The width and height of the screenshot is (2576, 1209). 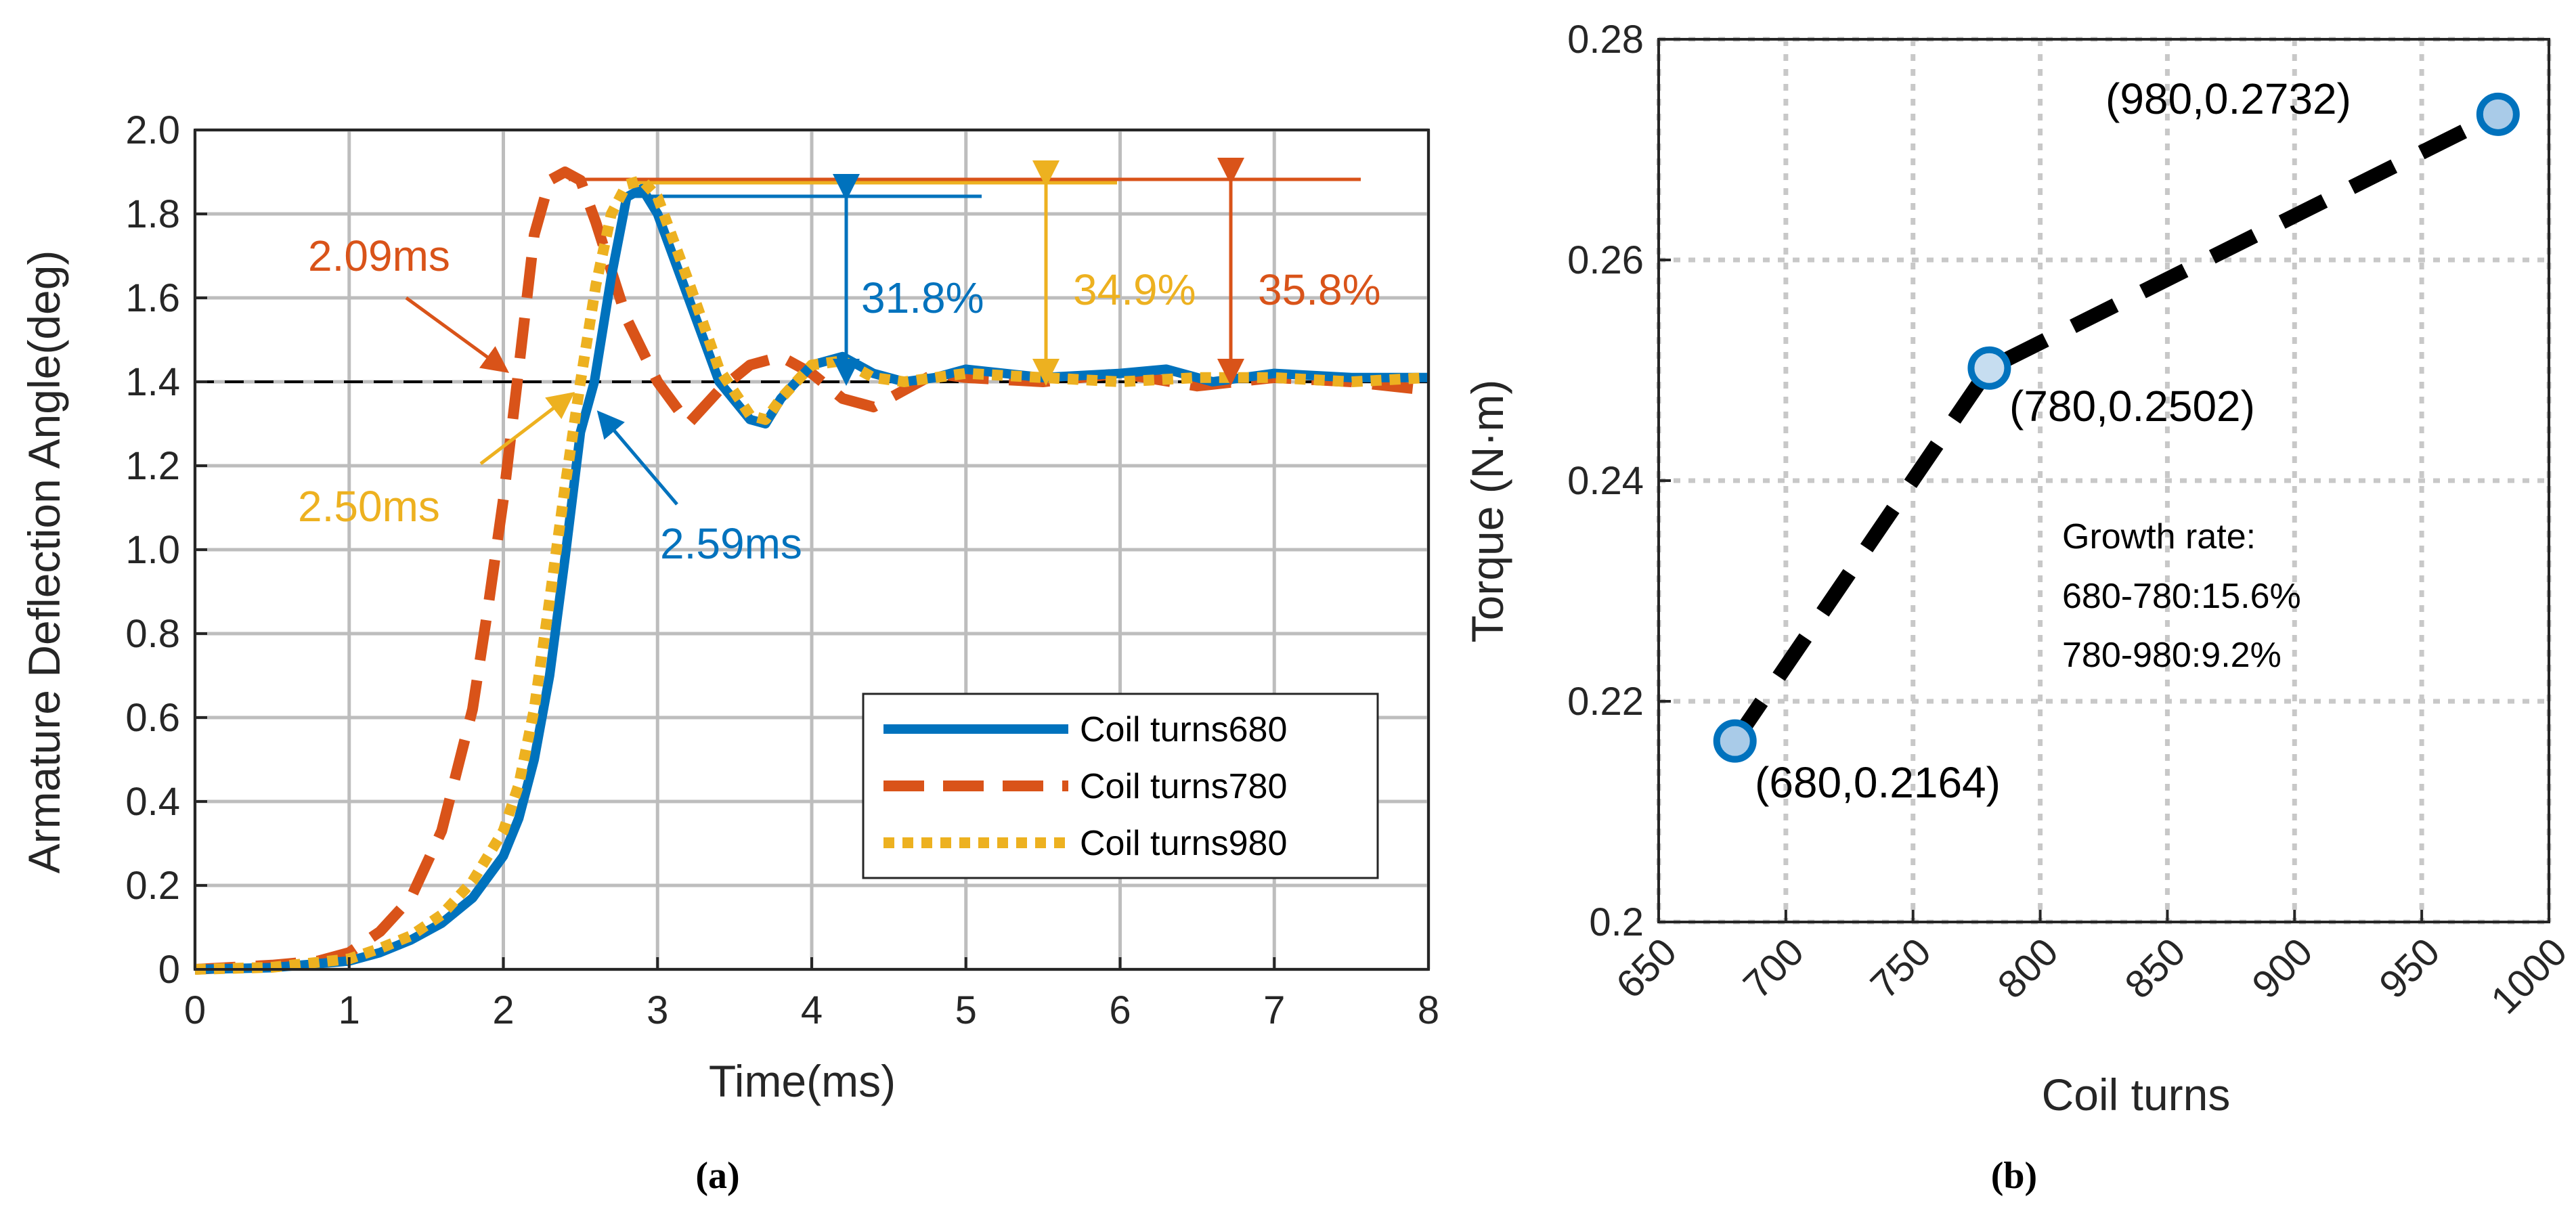 What do you see at coordinates (1134, 289) in the screenshot?
I see `overshoot-980: 34.9%` at bounding box center [1134, 289].